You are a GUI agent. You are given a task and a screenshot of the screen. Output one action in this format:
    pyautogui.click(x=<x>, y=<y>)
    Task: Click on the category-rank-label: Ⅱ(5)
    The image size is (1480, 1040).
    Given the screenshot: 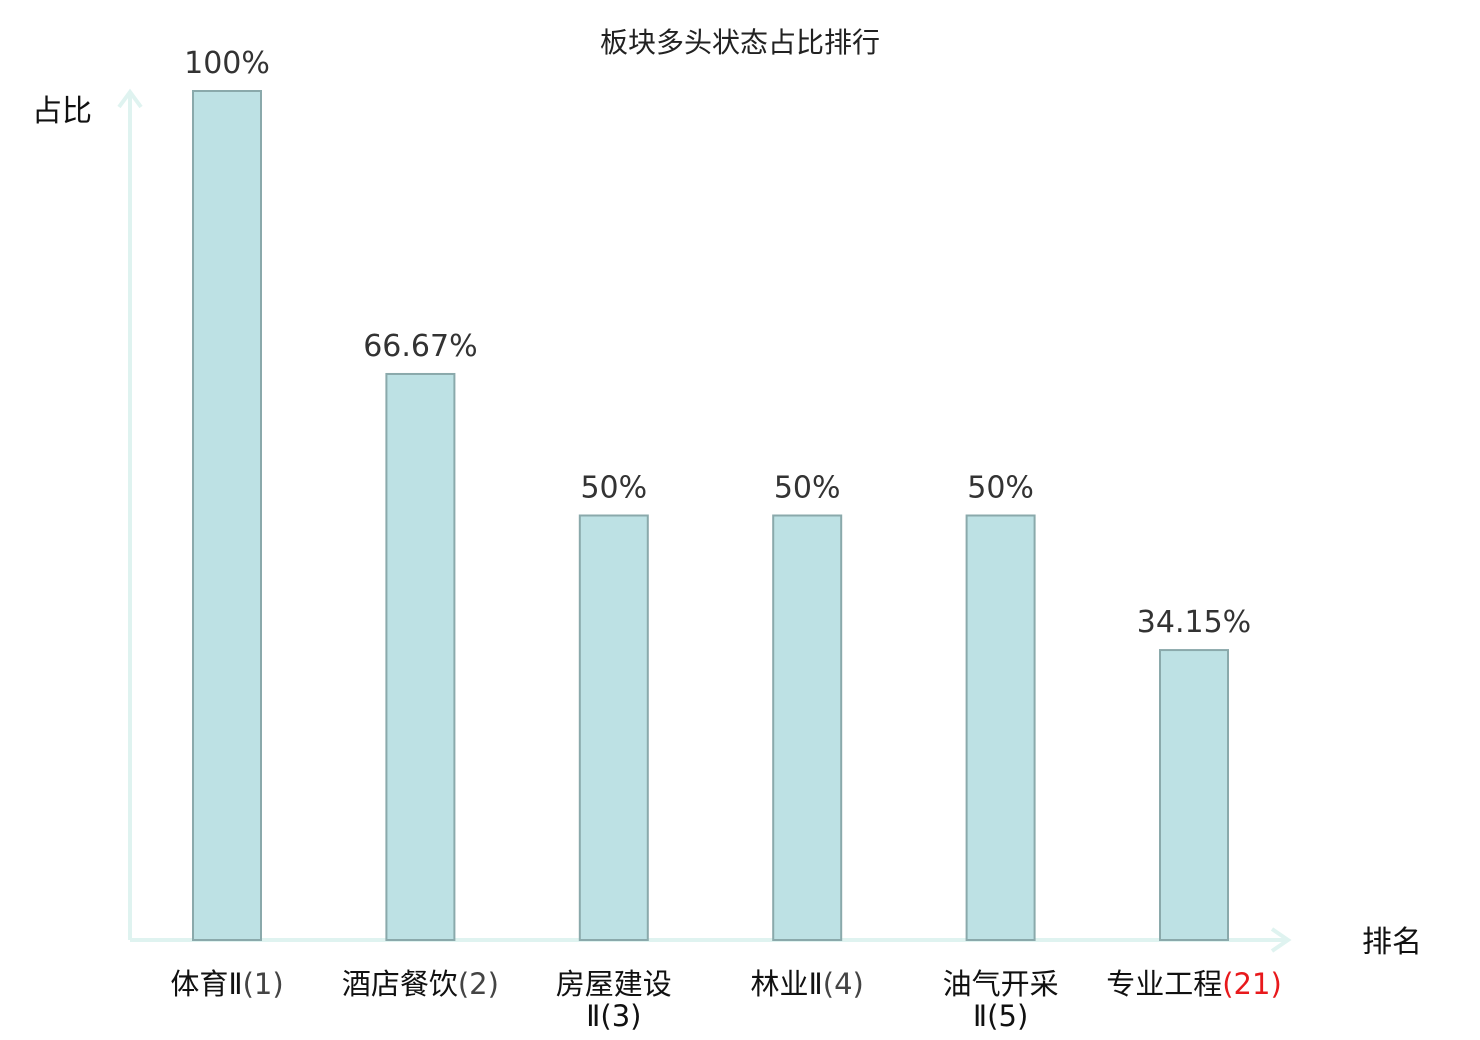 What is the action you would take?
    pyautogui.click(x=1000, y=1016)
    